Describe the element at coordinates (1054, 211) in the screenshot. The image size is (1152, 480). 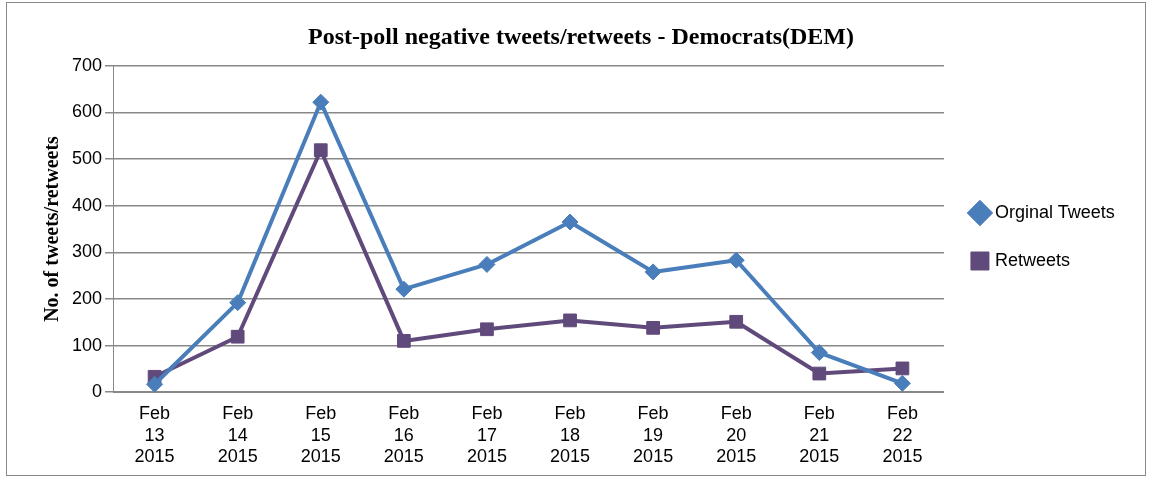
I see `legend-label: Orginal Tweets` at that location.